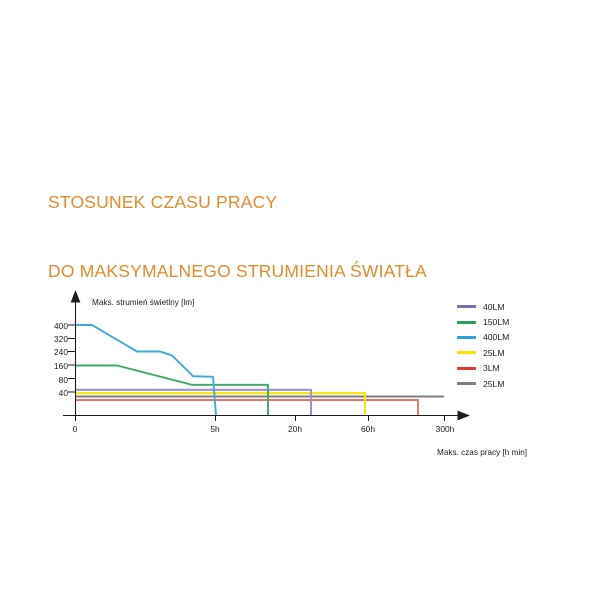 The image size is (600, 600). Describe the element at coordinates (512, 352) in the screenshot. I see `legend-item-25lm-yellow: 25LM` at that location.